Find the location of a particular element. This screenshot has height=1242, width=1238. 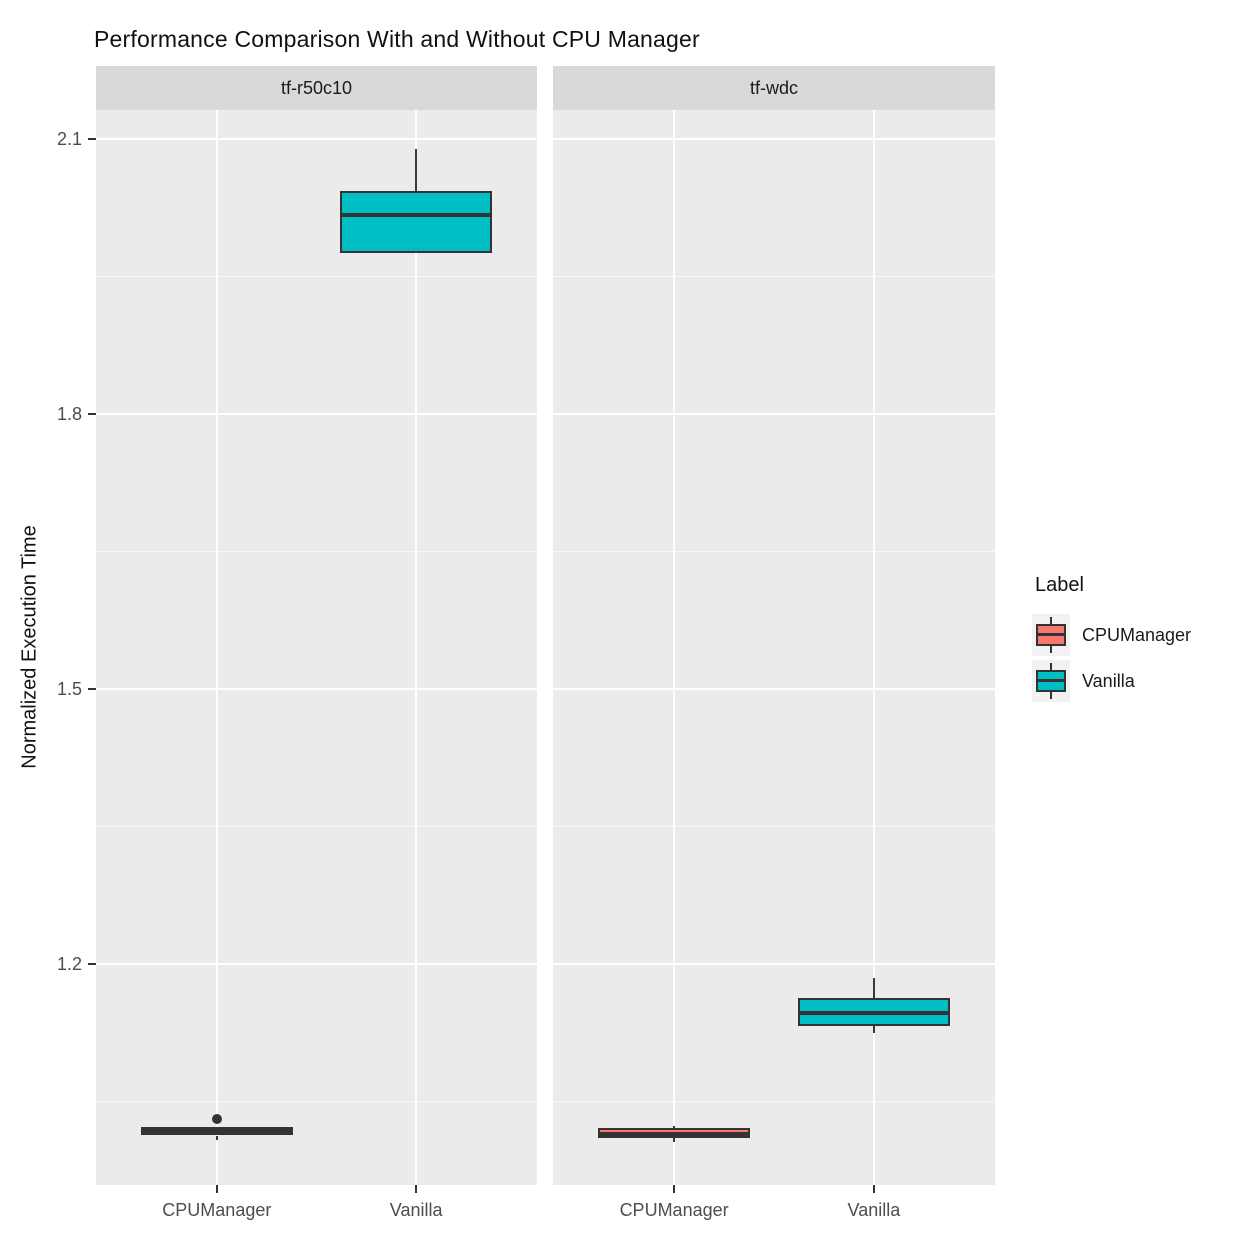

legend: Label CPUManager Vanilla is located at coordinates (1111, 640).